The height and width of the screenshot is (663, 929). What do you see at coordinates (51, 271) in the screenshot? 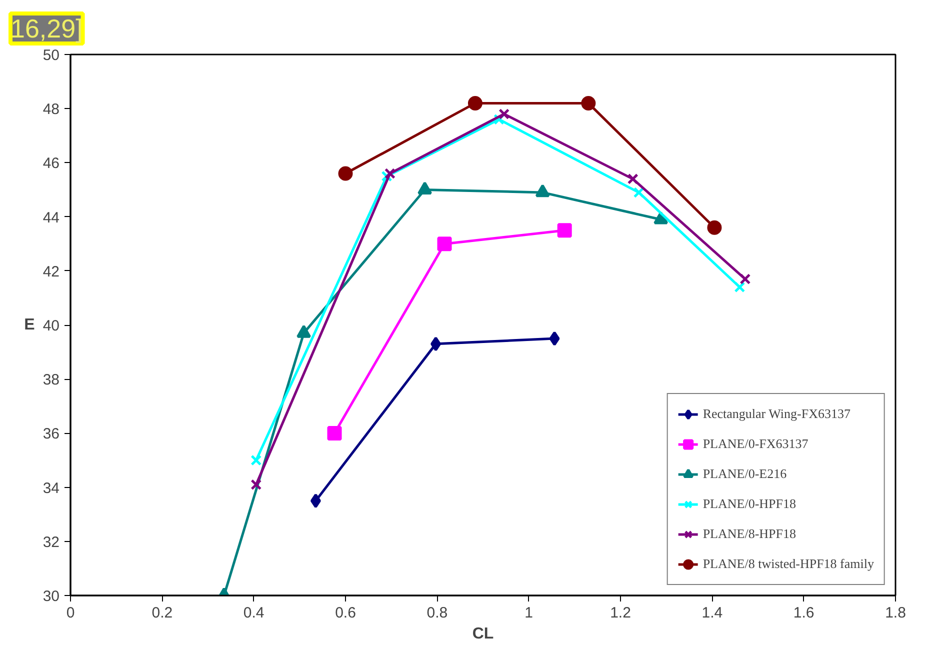
I see `y-tick-label: 42` at bounding box center [51, 271].